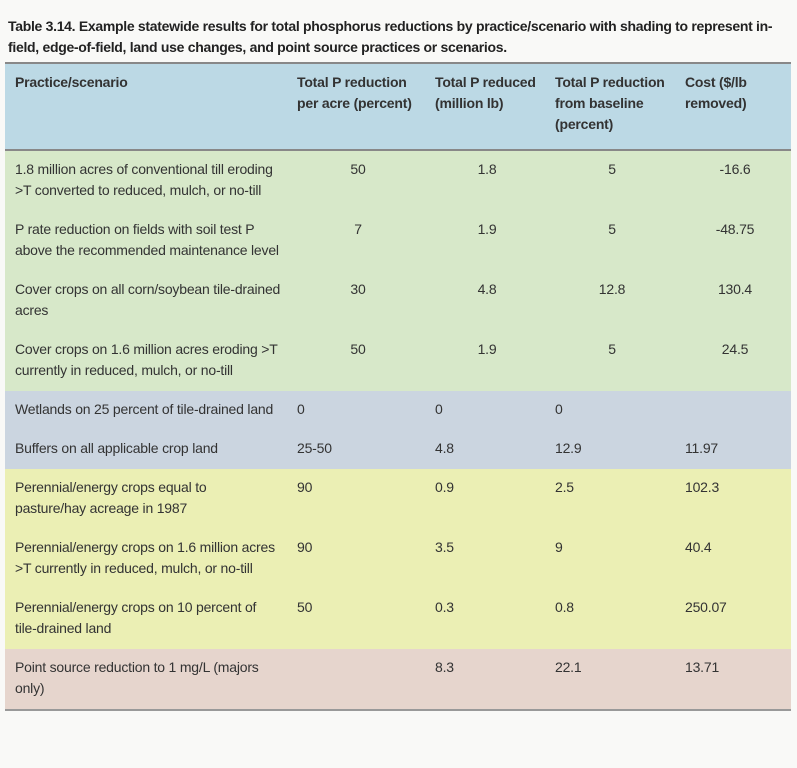 This screenshot has height=768, width=797. What do you see at coordinates (559, 547) in the screenshot?
I see `cell-baseline: 9` at bounding box center [559, 547].